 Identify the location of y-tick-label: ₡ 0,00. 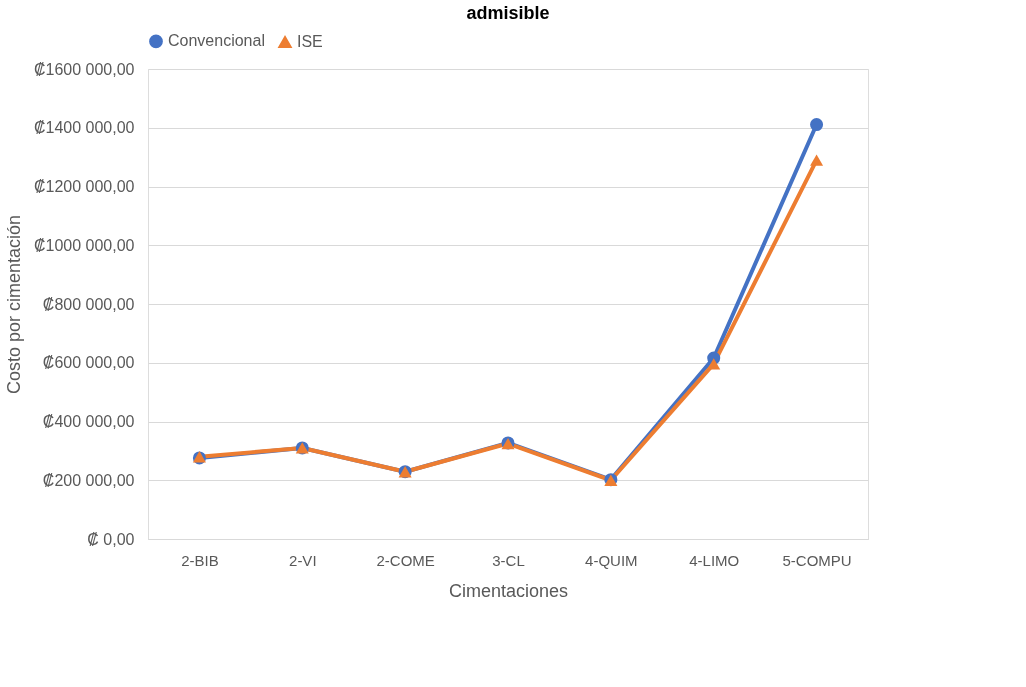
(111, 539).